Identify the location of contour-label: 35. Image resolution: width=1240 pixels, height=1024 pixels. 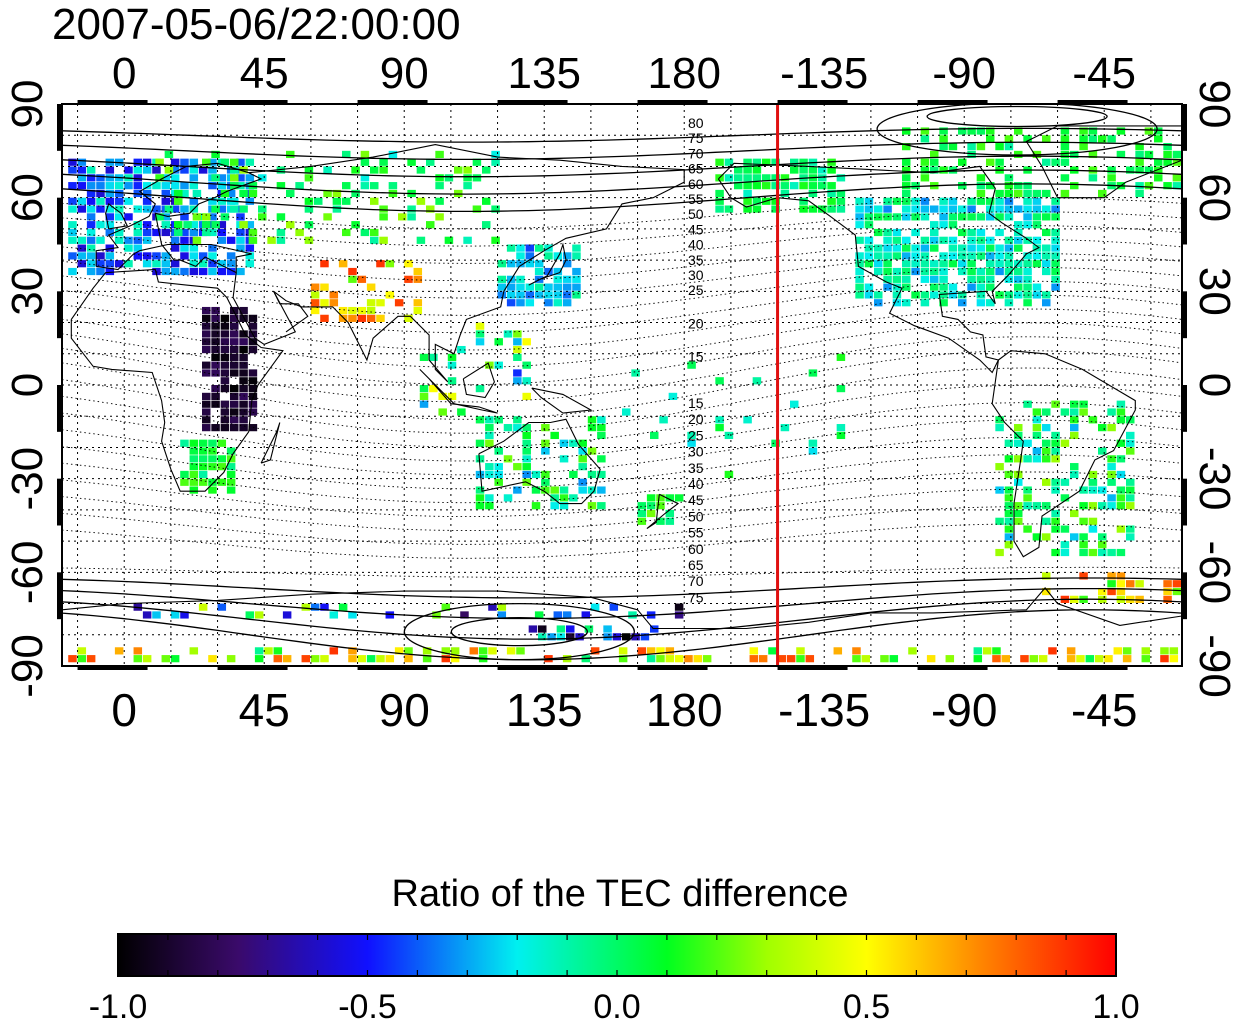
(696, 468).